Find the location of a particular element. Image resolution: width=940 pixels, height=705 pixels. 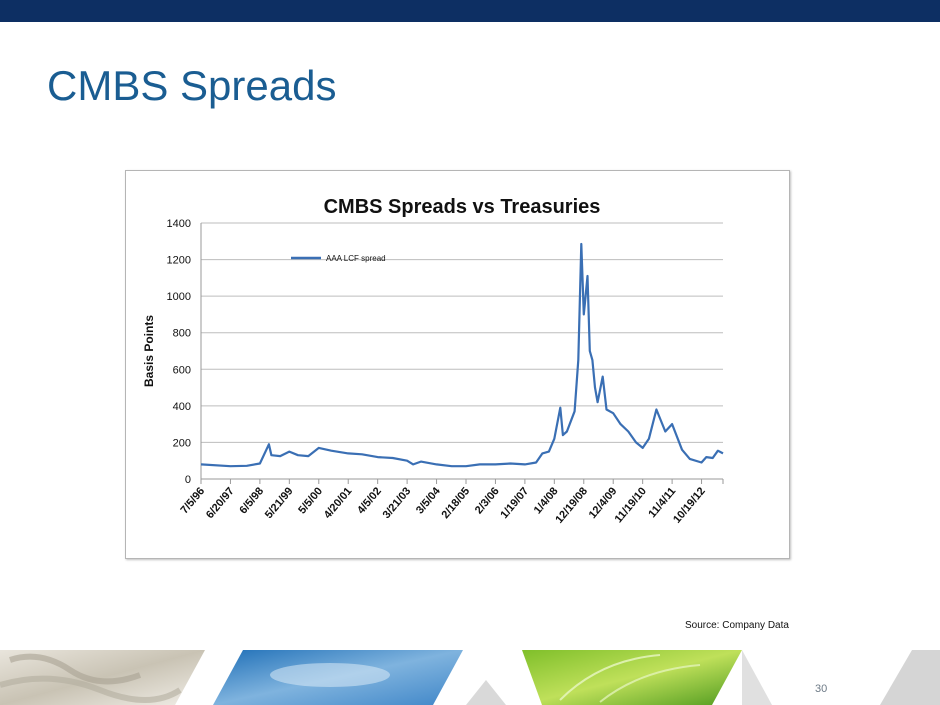

y-tick-label: 400 is located at coordinates (182, 407).